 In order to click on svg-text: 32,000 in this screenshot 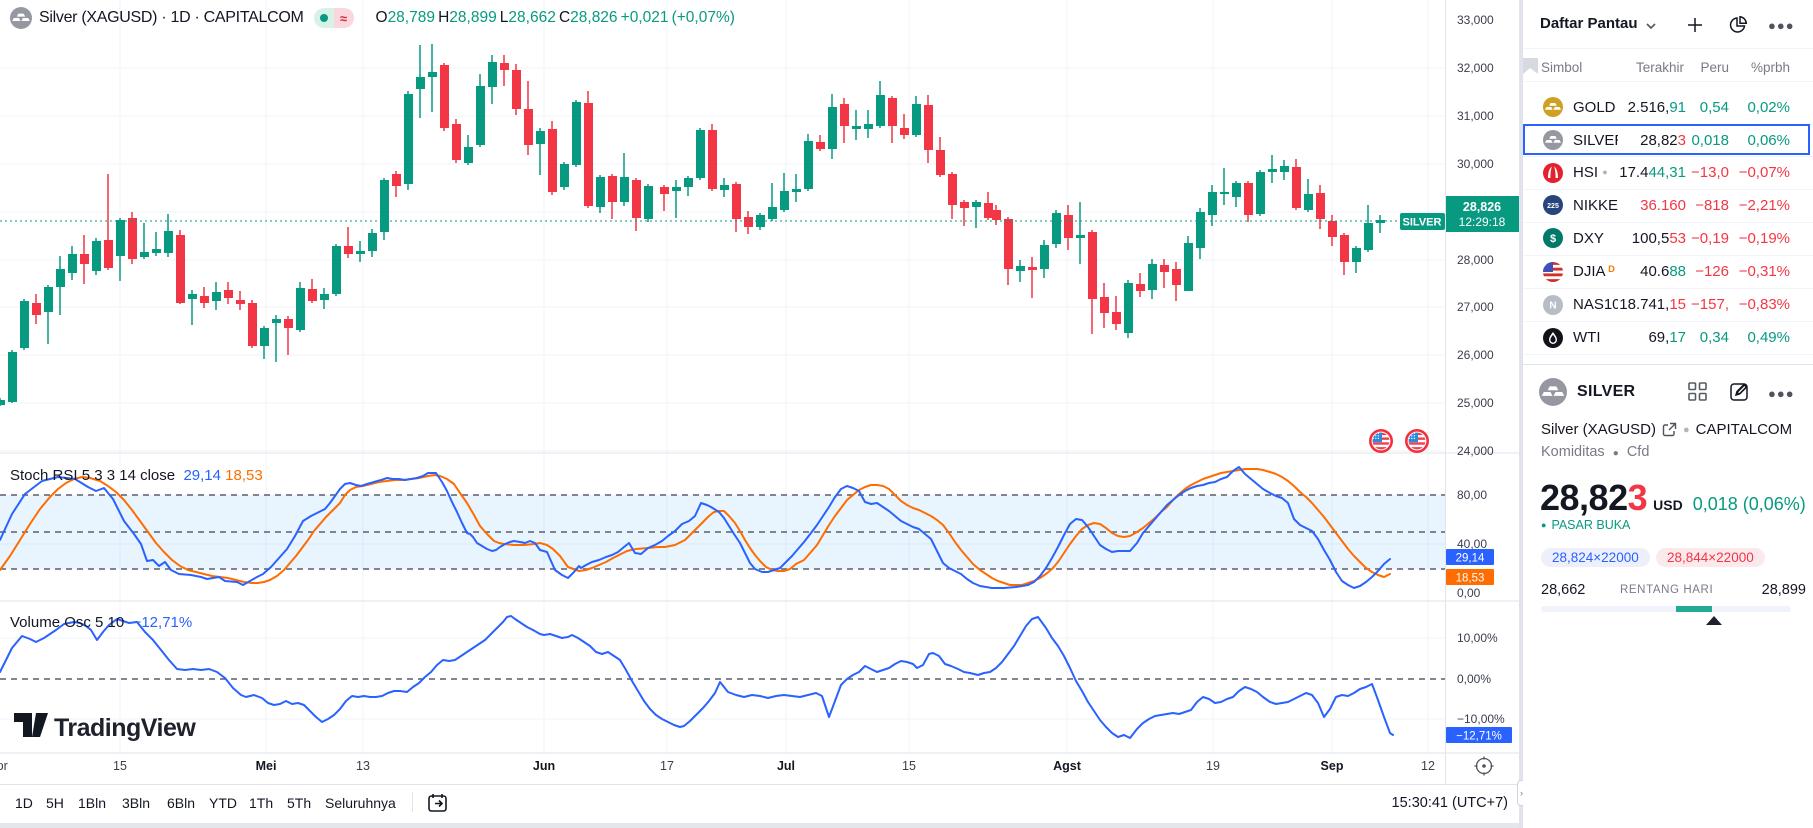, I will do `click(1475, 68)`.